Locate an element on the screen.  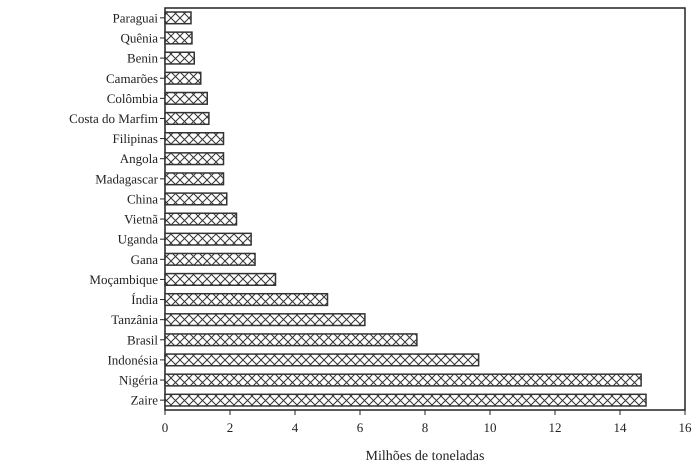
x-tick-label: 12 is located at coordinates (555, 427).